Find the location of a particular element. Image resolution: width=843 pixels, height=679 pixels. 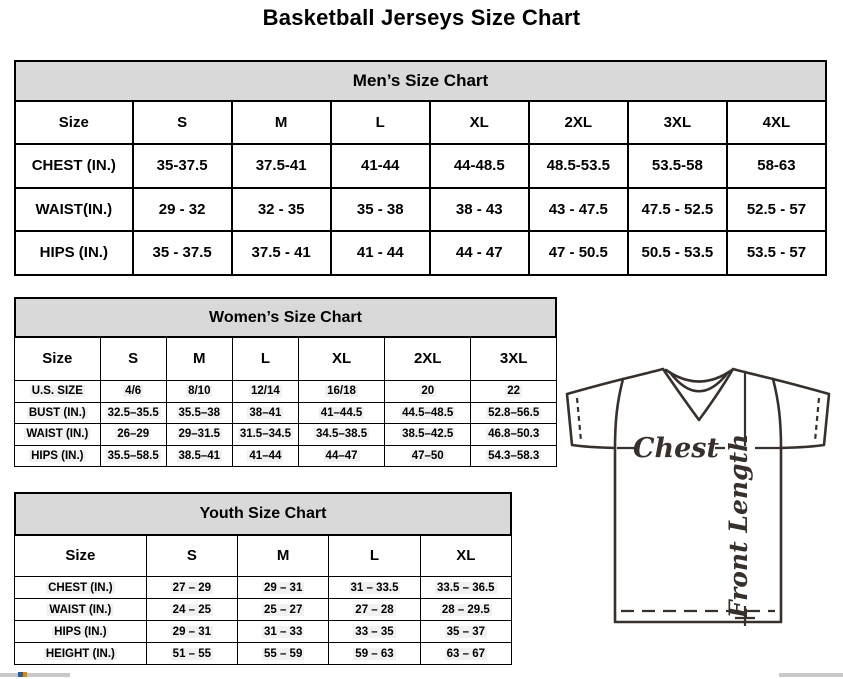

size-value-cell: 35 - 37.5 is located at coordinates (182, 253).